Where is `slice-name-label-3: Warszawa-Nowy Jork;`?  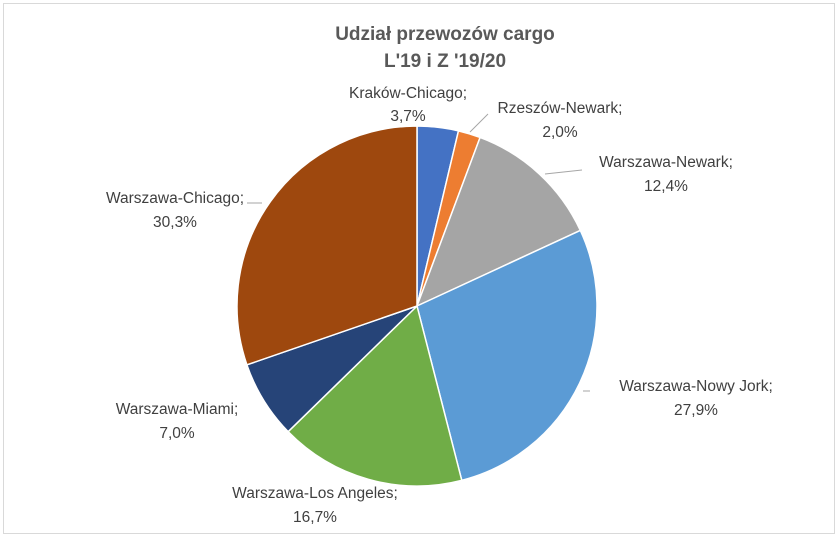
slice-name-label-3: Warszawa-Nowy Jork; is located at coordinates (696, 386).